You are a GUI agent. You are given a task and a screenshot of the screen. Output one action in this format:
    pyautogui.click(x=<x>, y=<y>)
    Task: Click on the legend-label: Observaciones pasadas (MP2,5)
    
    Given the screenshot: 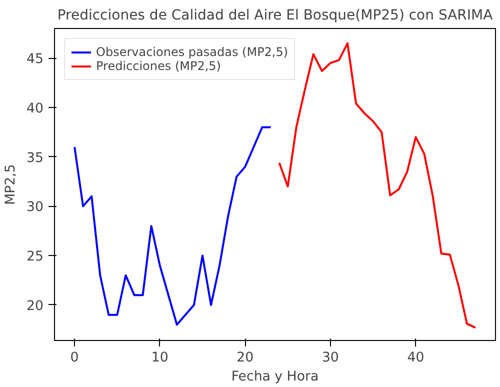 What is the action you would take?
    pyautogui.click(x=192, y=52)
    